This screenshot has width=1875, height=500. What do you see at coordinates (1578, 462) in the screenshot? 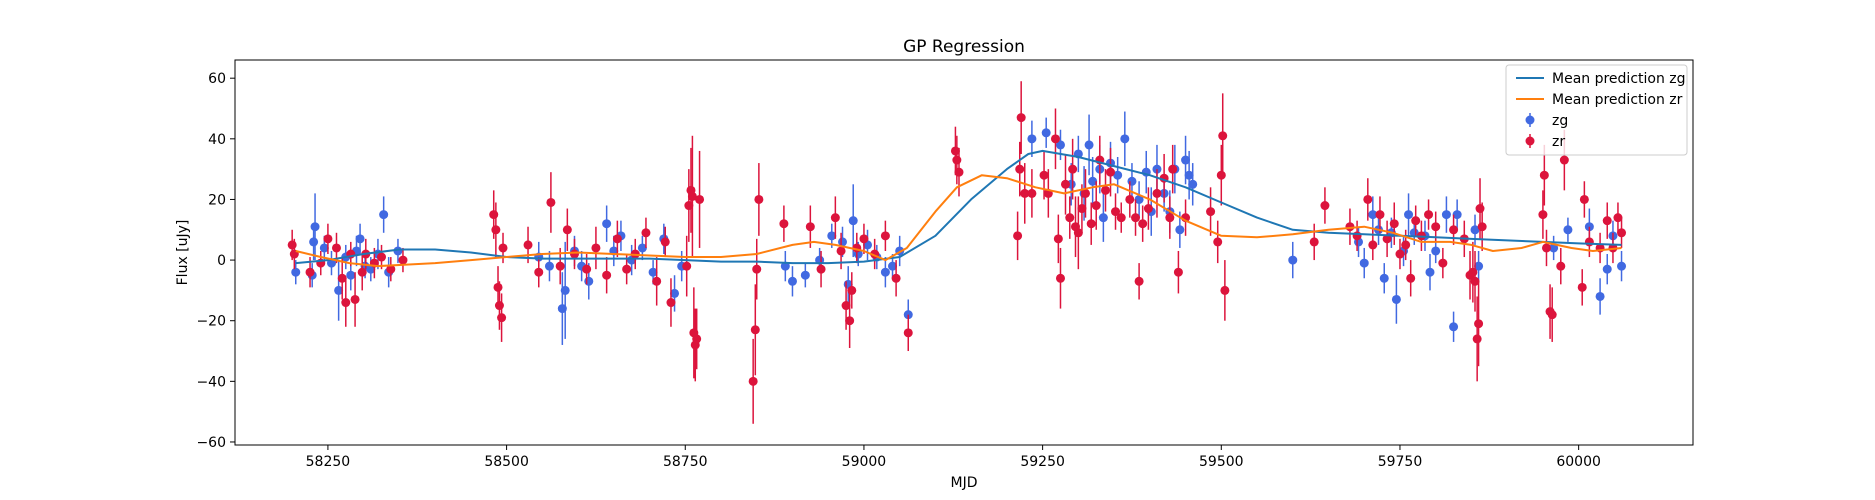
I see `x-tick-label: 60000` at bounding box center [1578, 462].